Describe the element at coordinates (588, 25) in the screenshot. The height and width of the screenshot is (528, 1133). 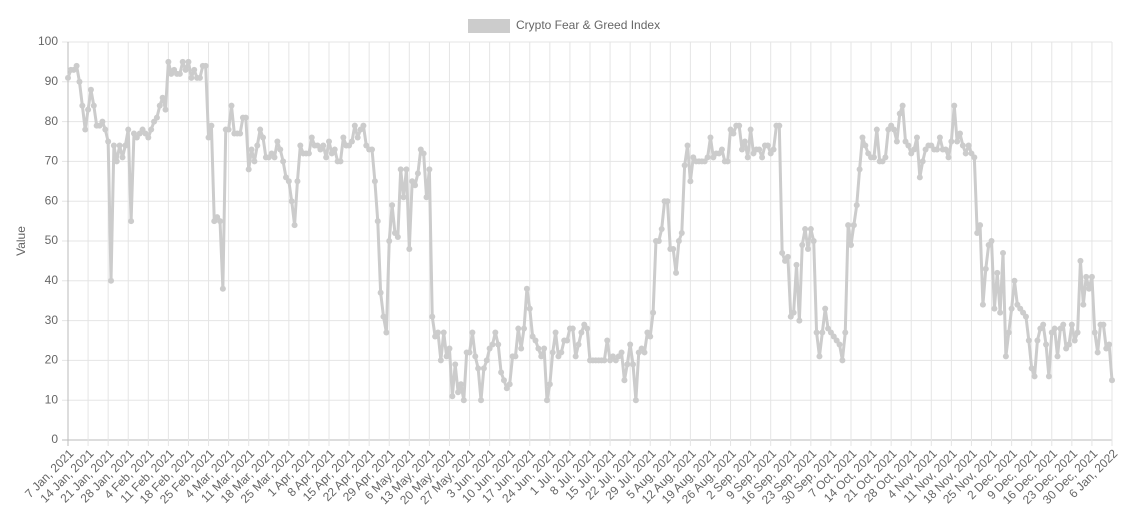
I see `legend-label: Crypto Fear & Greed Index` at that location.